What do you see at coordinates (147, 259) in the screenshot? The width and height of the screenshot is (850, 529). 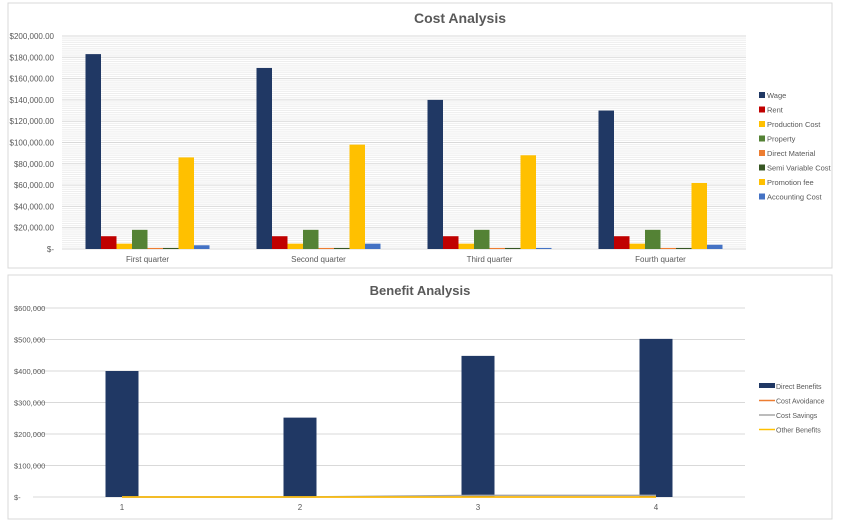 I see `x-tick-label: First quarter` at bounding box center [147, 259].